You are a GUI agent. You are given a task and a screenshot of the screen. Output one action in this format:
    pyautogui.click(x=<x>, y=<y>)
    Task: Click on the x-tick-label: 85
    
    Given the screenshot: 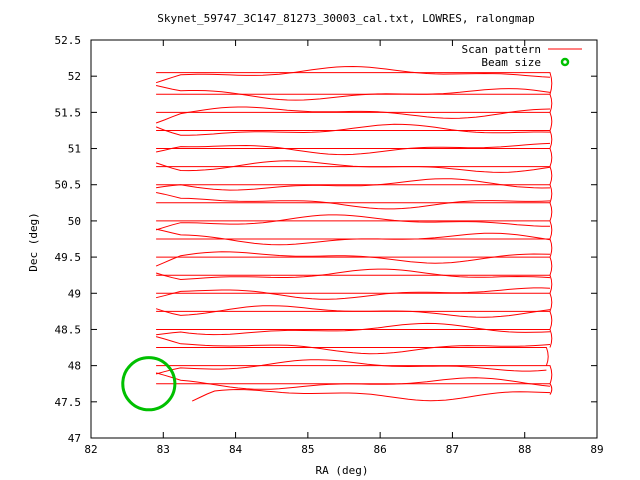 What is the action you would take?
    pyautogui.click(x=307, y=449)
    